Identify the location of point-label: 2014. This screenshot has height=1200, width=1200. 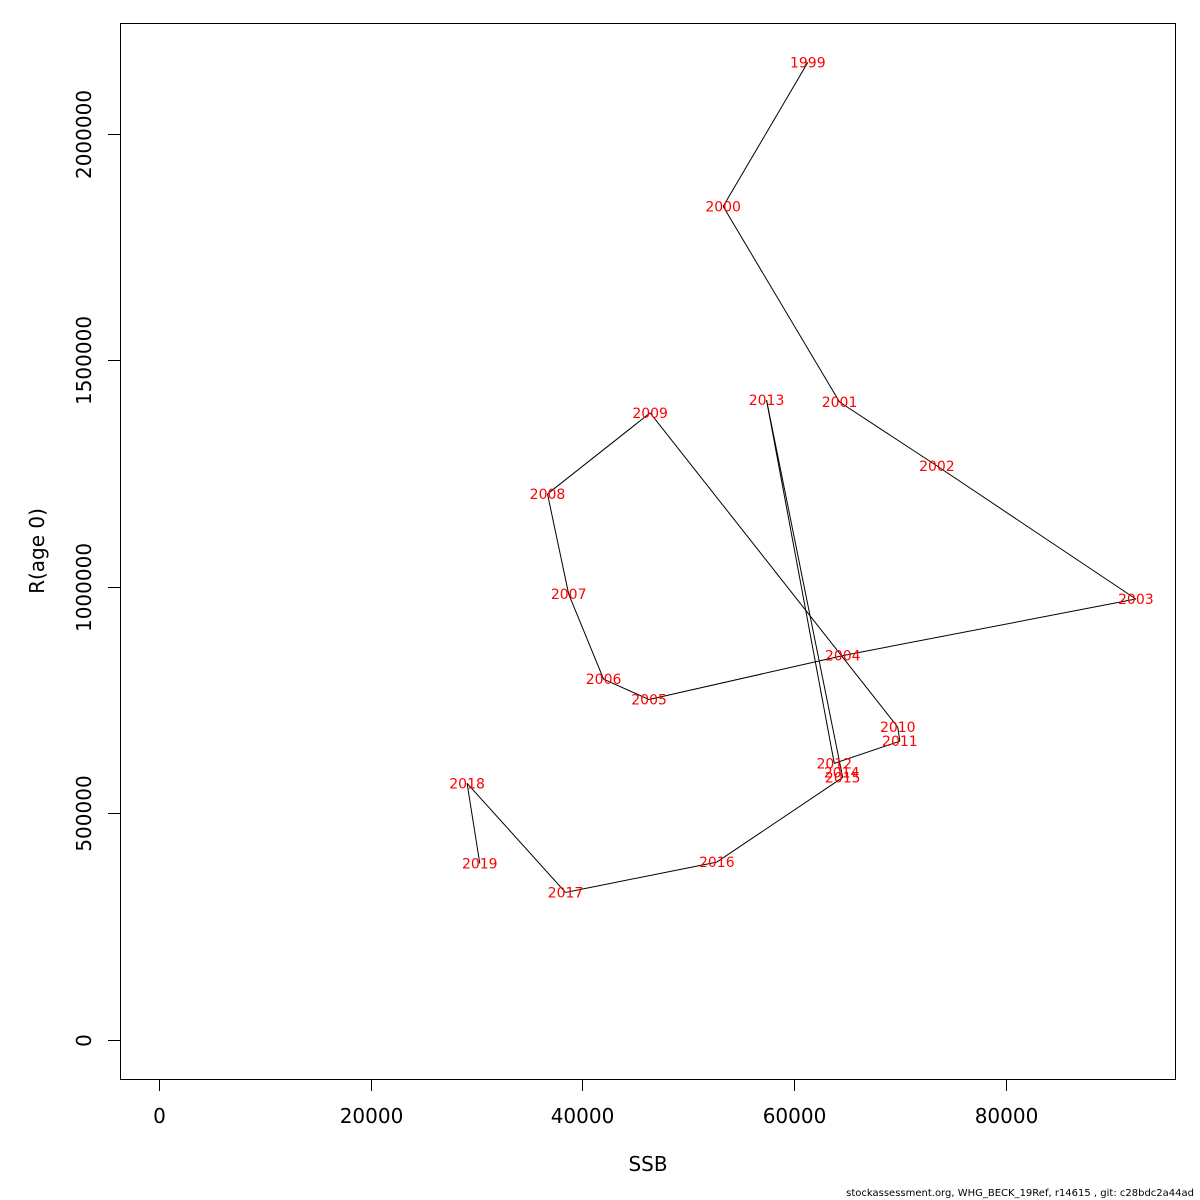
(842, 773).